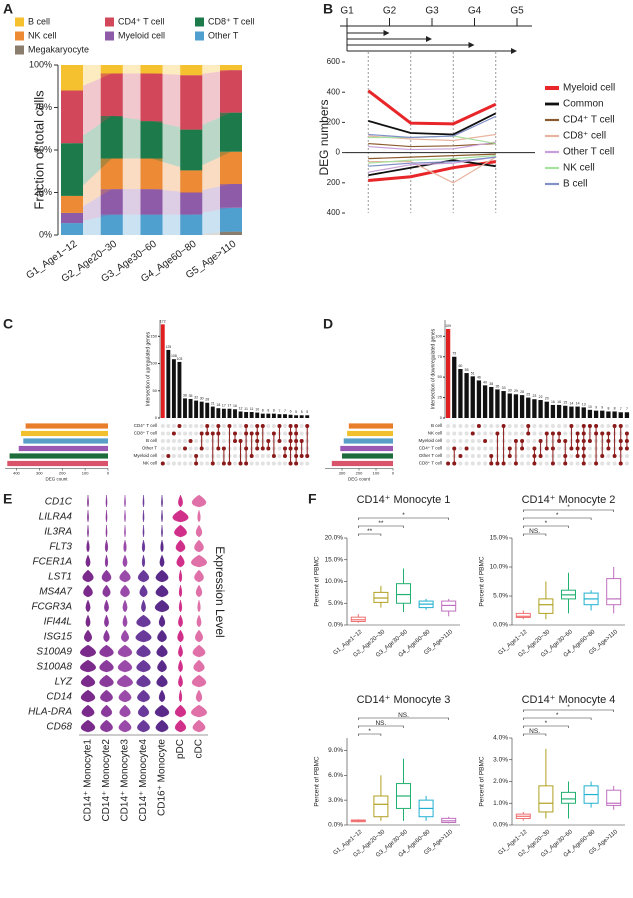 Image resolution: width=633 pixels, height=898 pixels. I want to click on y-tick-label: 1.0%, so click(500, 803).